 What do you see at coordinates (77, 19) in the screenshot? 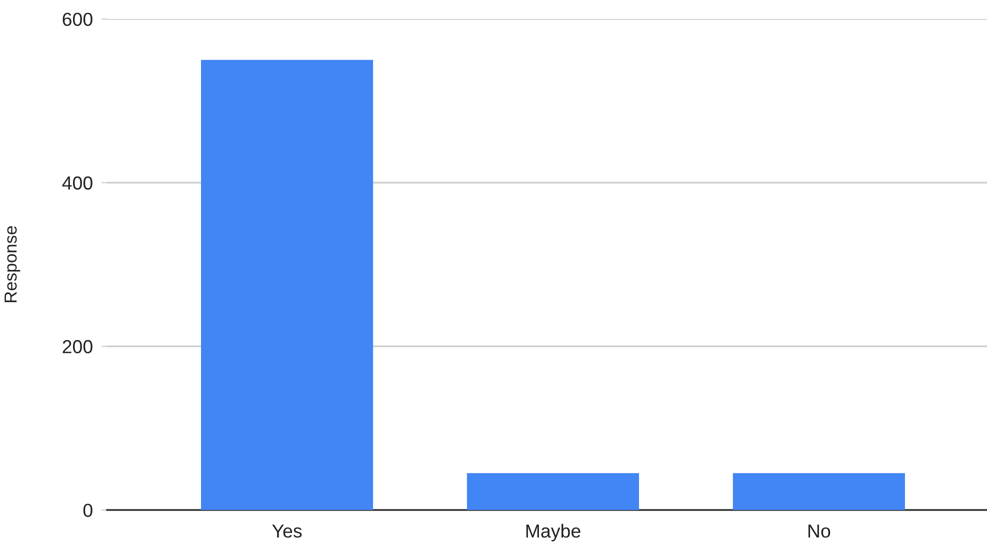
I see `y-tick-label: 600` at bounding box center [77, 19].